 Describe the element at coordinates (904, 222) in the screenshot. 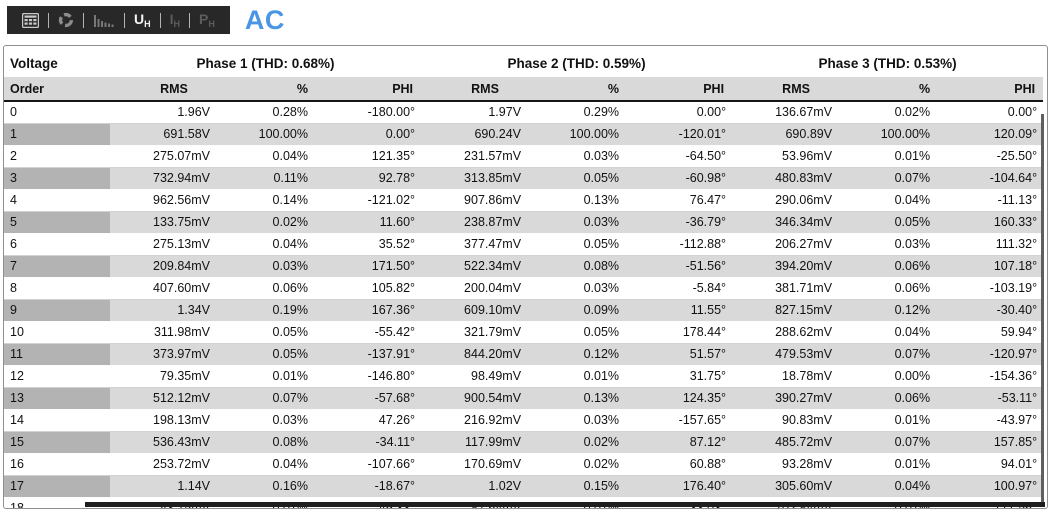

I see `p3-pct-cell: 0.05%` at that location.